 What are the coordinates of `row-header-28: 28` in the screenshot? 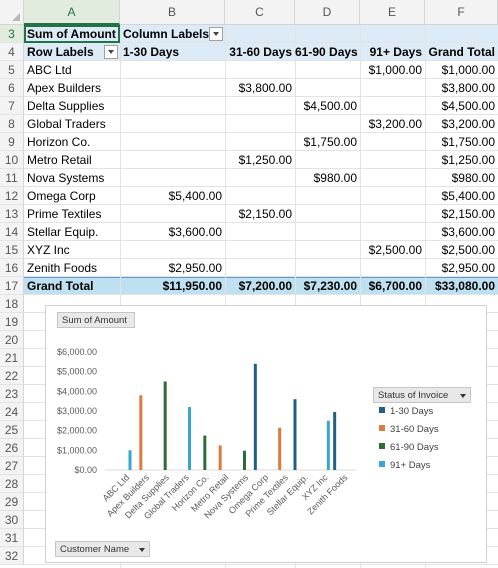 It's located at (12, 484).